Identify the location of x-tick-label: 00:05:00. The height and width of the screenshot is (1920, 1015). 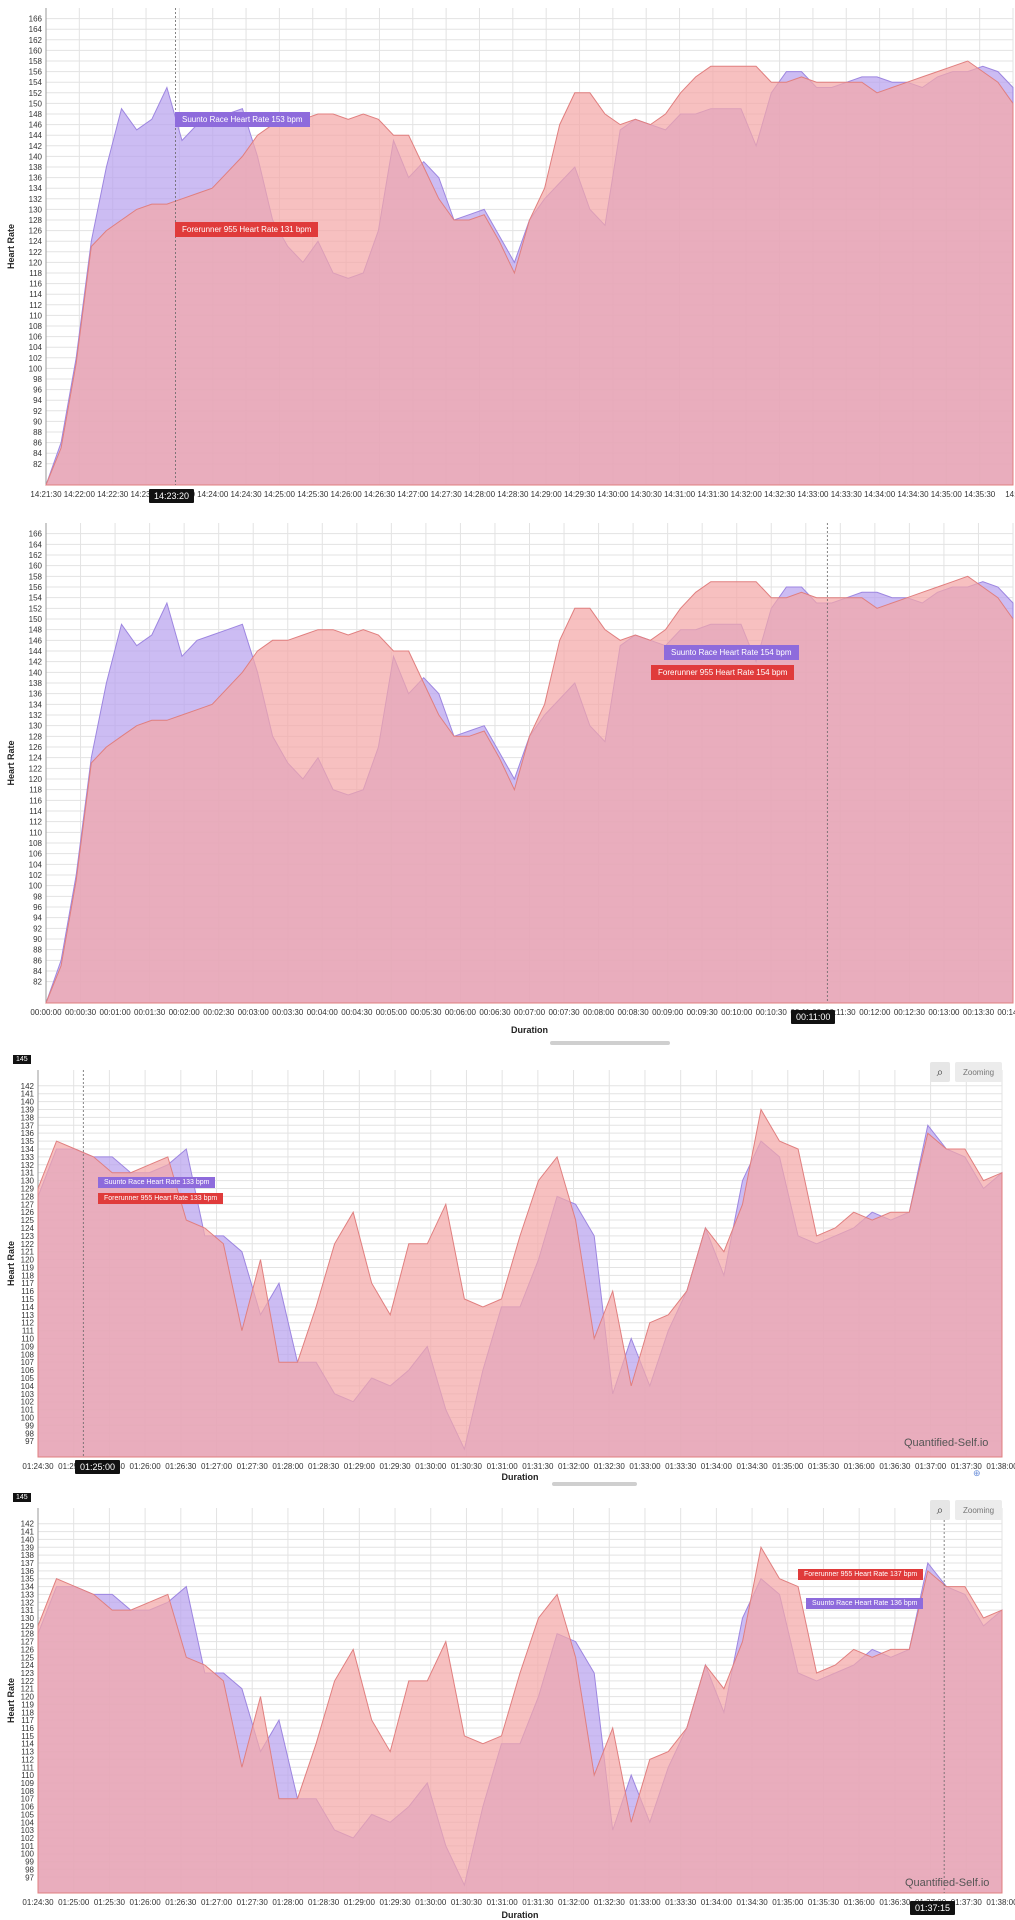
(392, 1012).